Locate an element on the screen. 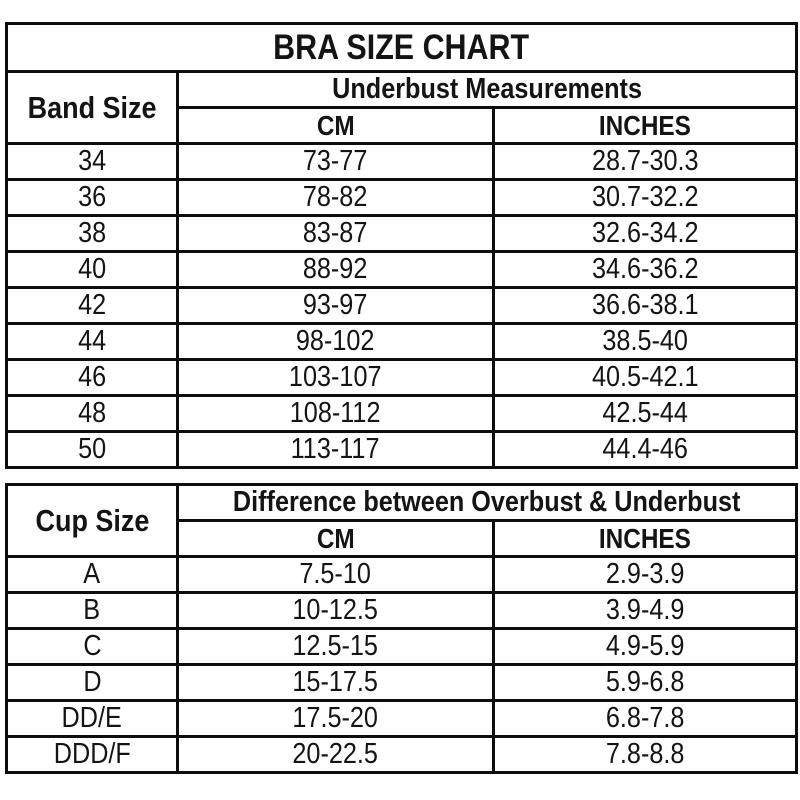  cup-inches-header: INCHES is located at coordinates (645, 538).